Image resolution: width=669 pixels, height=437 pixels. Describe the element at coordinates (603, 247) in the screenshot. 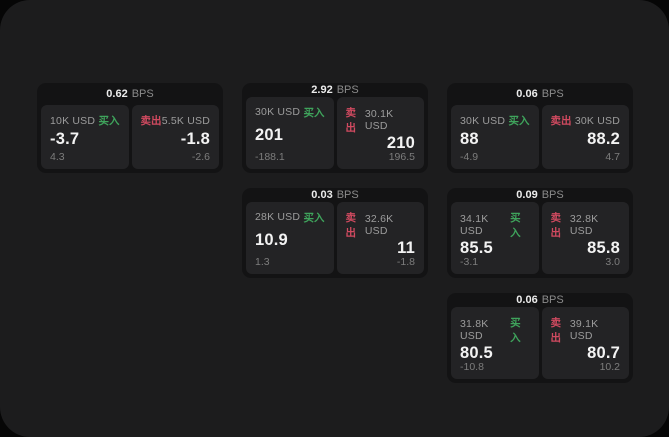

I see `sell-price: 85.8` at that location.